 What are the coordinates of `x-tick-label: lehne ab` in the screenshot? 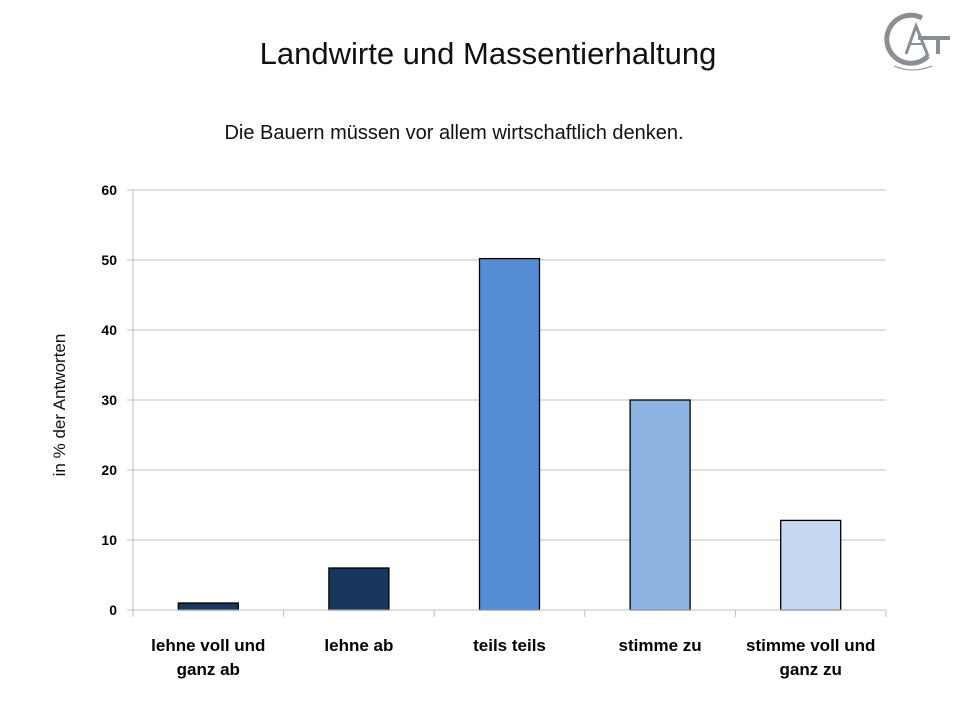 It's located at (358, 645).